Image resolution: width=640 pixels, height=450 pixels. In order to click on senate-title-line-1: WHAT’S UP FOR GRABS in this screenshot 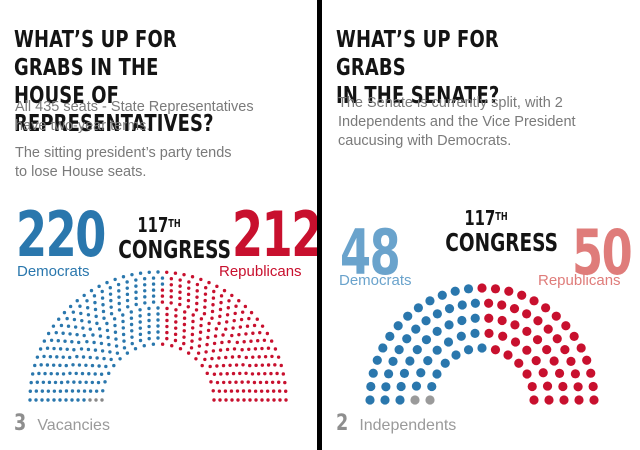, I will do `click(417, 54)`.